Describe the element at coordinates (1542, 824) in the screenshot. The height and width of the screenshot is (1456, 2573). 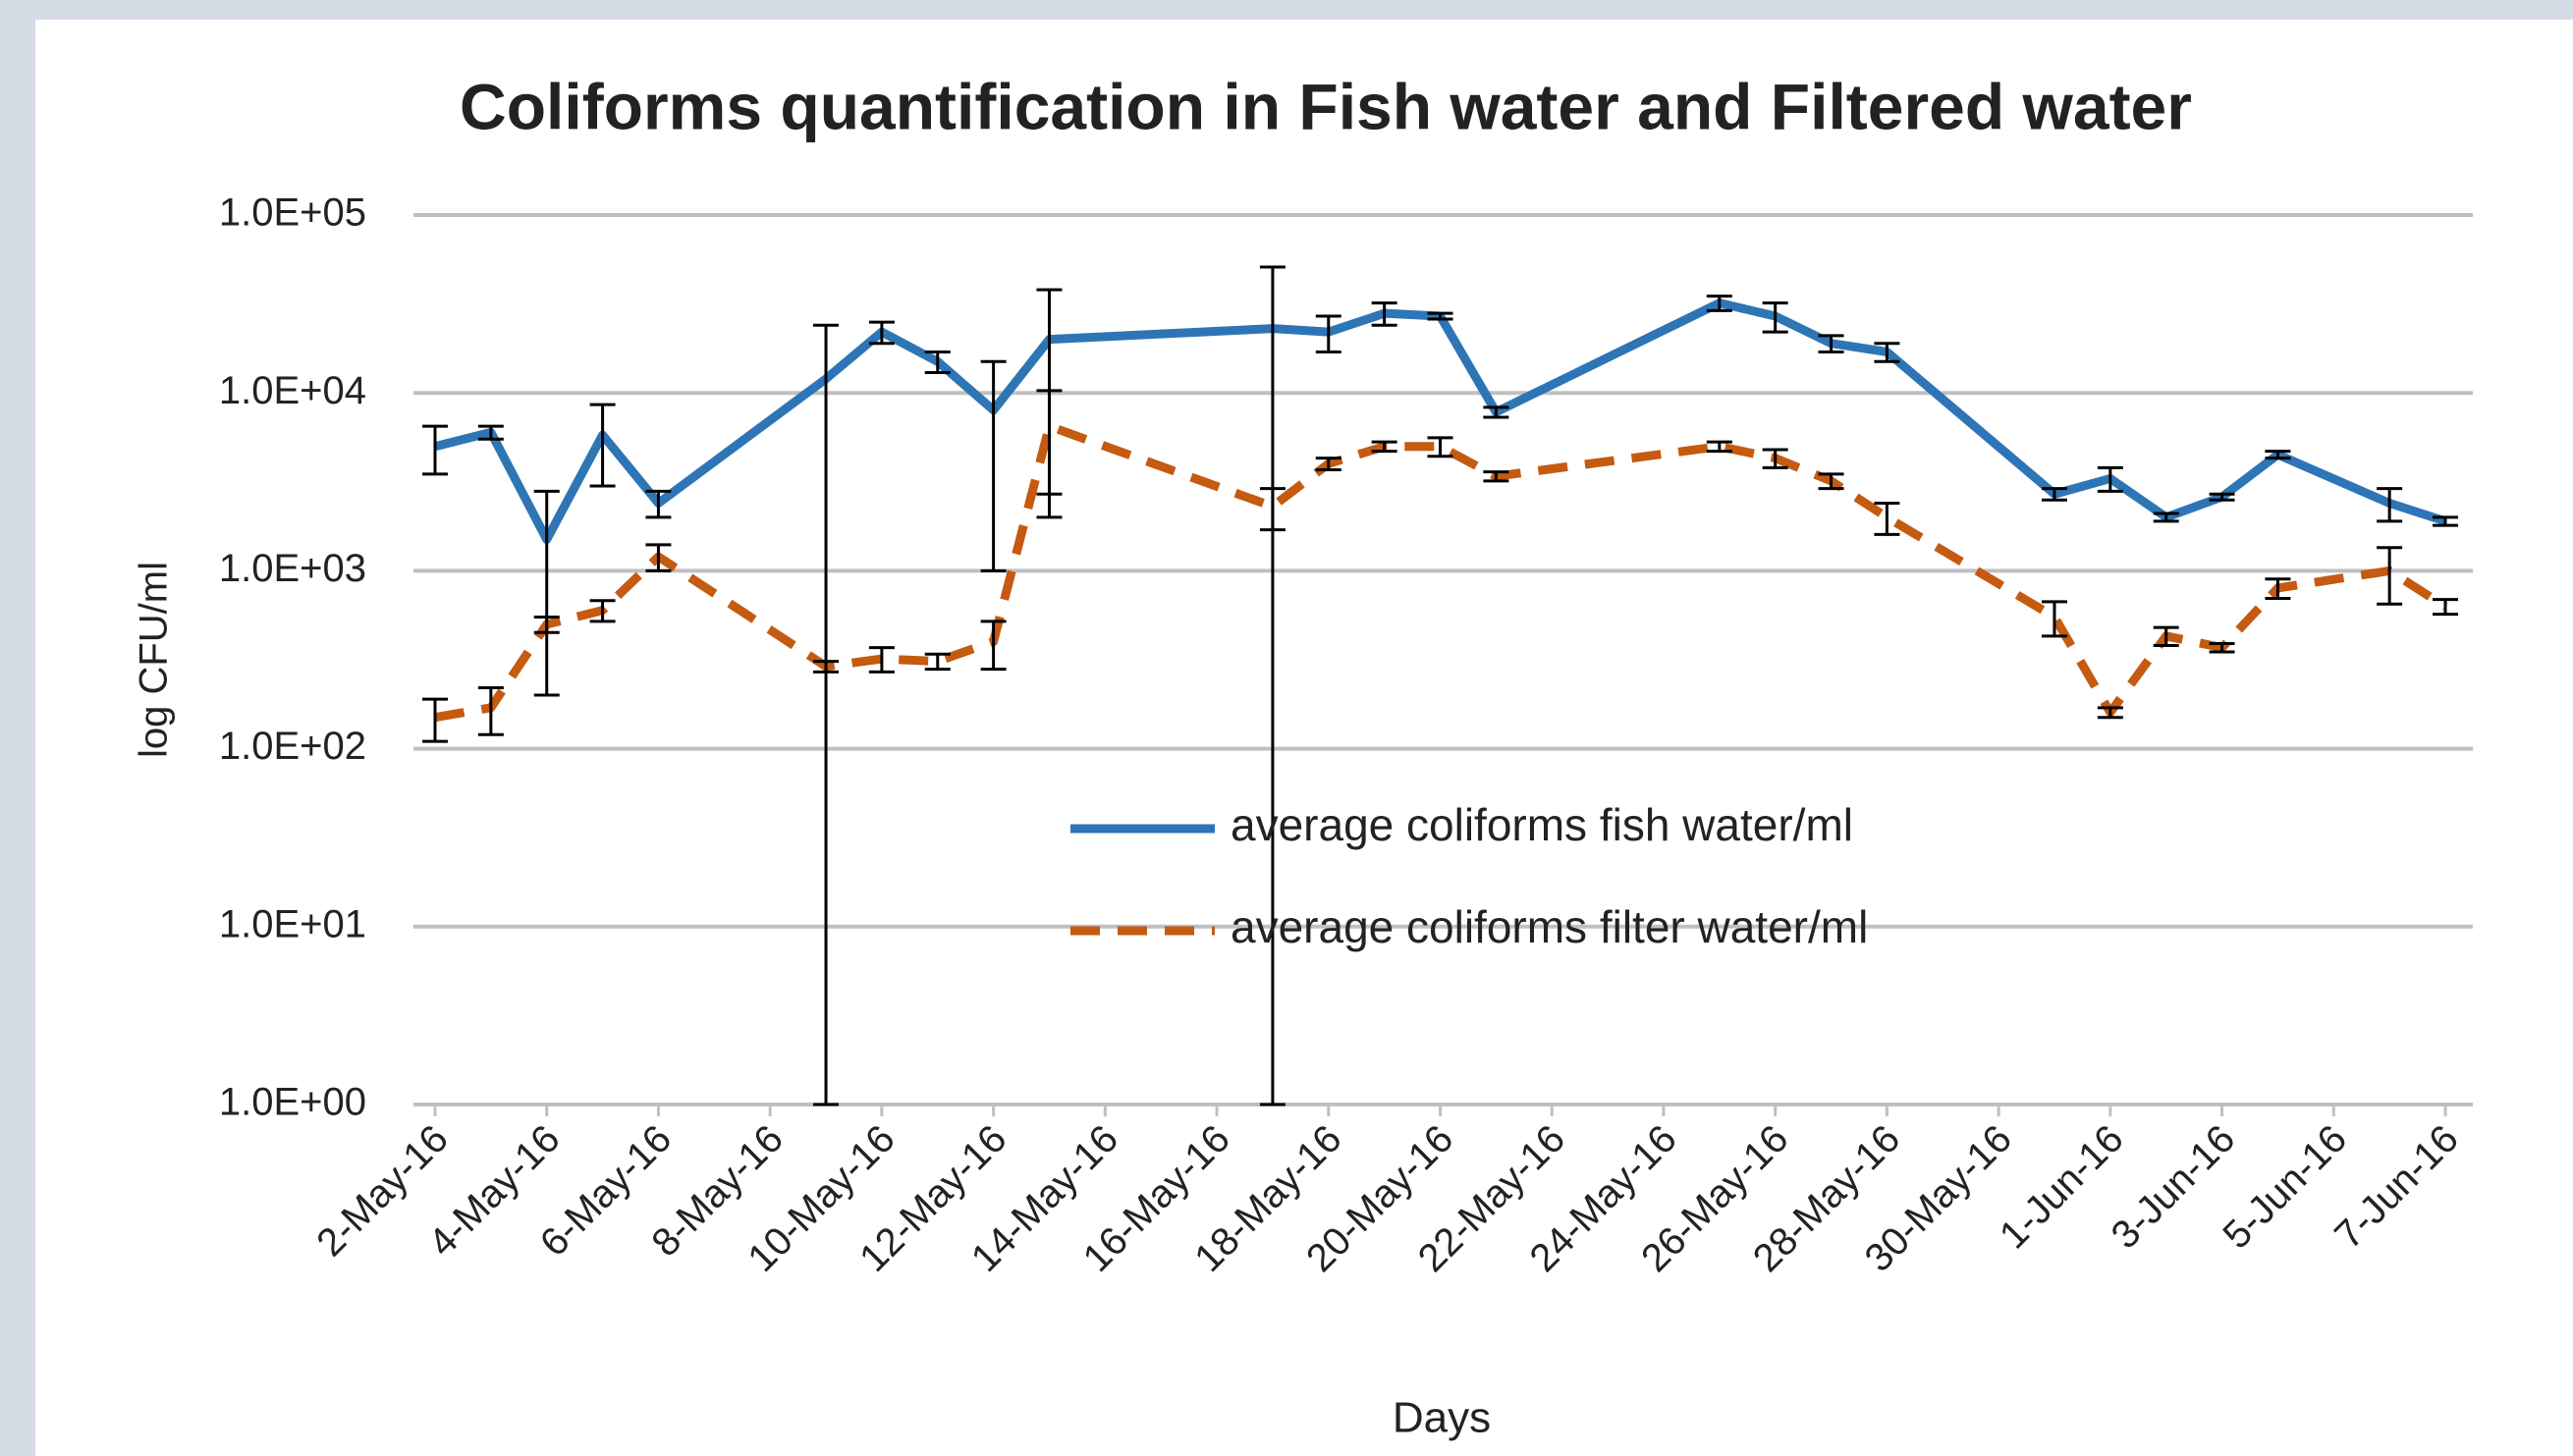
I see `legend-label: average coliforms fish water/ml` at that location.